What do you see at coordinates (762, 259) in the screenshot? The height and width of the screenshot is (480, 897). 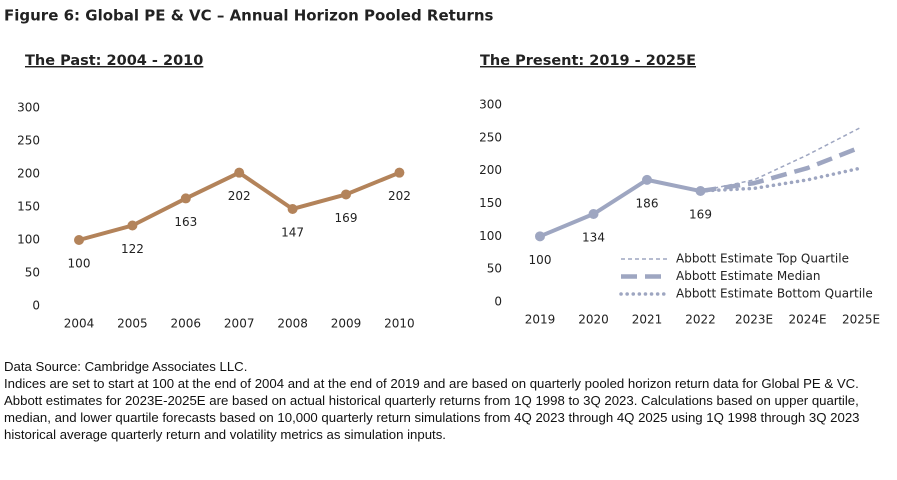 I see `legend-label: Abbott Estimate Top Quartile` at bounding box center [762, 259].